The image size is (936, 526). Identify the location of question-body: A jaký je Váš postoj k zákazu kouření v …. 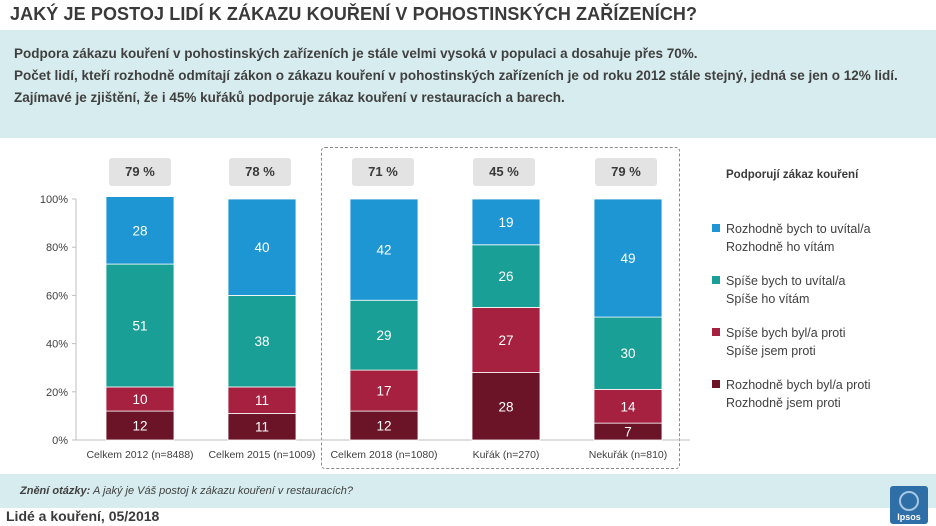
(223, 491).